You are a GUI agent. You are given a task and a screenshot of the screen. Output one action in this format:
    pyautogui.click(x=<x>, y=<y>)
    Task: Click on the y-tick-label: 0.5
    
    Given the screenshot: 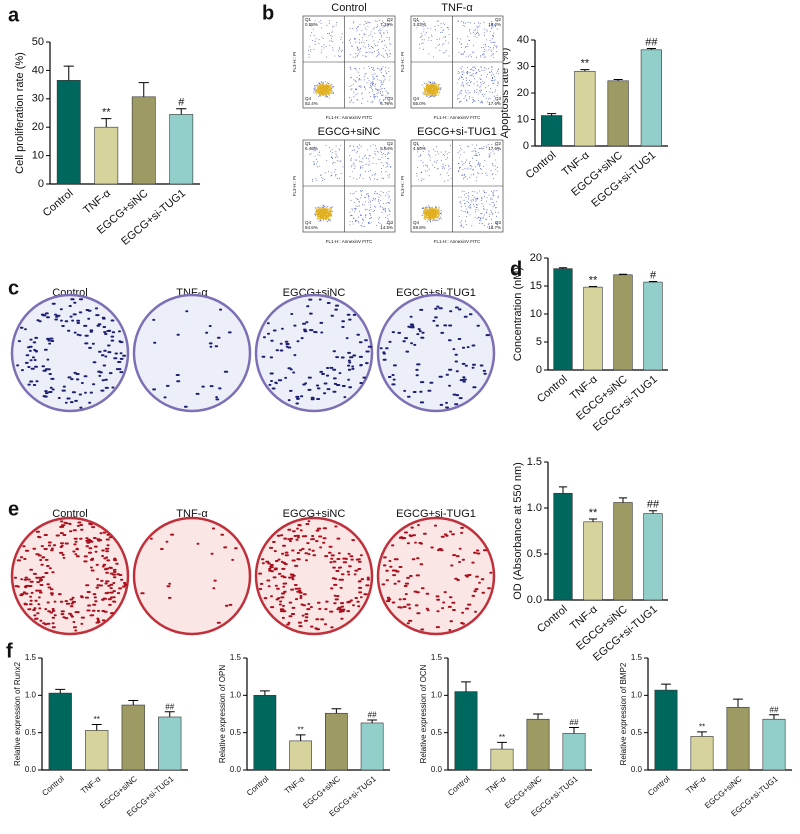 What is the action you would take?
    pyautogui.click(x=437, y=732)
    